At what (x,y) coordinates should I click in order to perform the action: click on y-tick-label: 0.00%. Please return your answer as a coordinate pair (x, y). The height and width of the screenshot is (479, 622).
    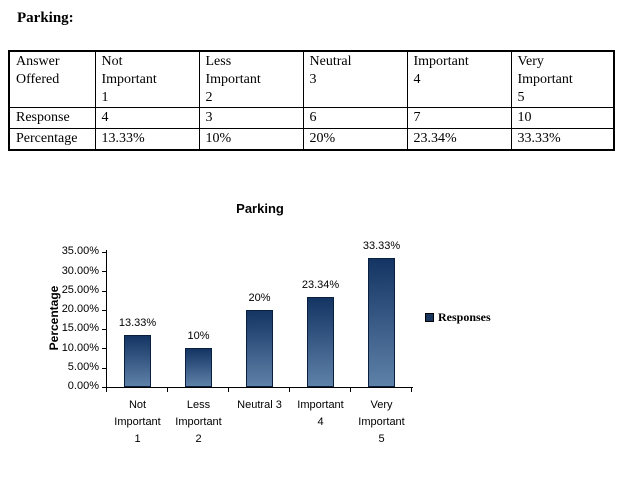
    Looking at the image, I should click on (83, 386).